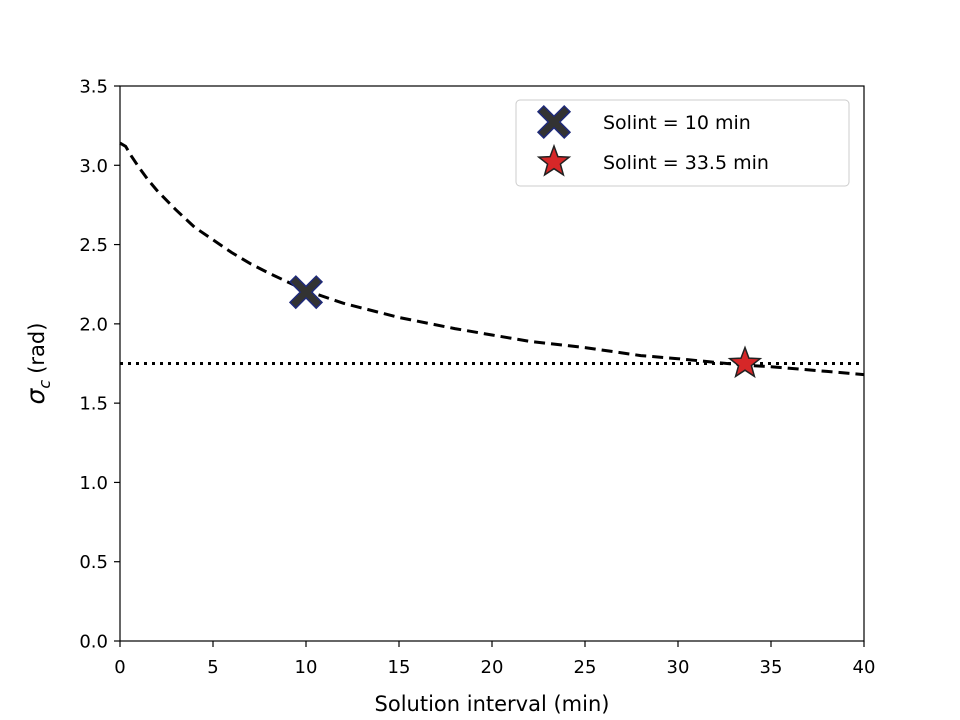  What do you see at coordinates (525, 327) in the screenshot?
I see `marker-layer` at bounding box center [525, 327].